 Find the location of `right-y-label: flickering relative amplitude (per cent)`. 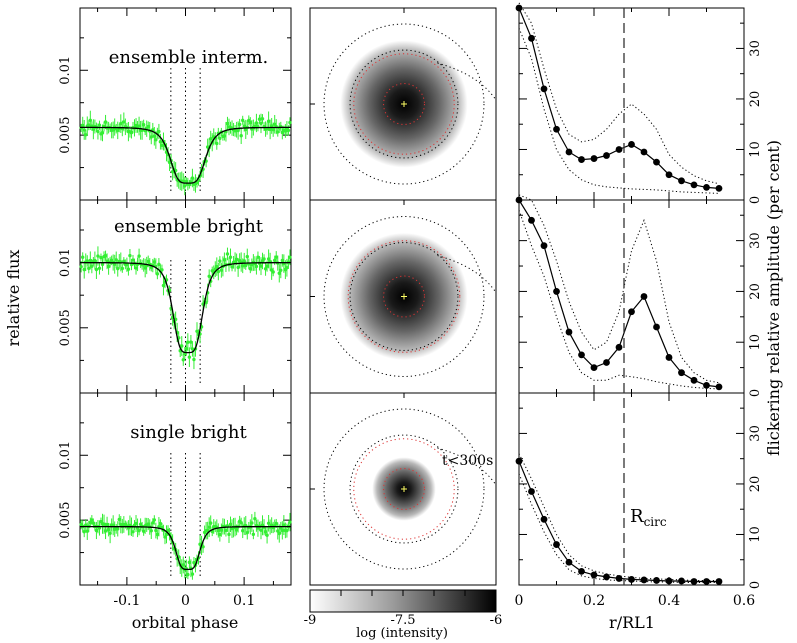

right-y-label: flickering relative amplitude (per cent) is located at coordinates (773, 298).